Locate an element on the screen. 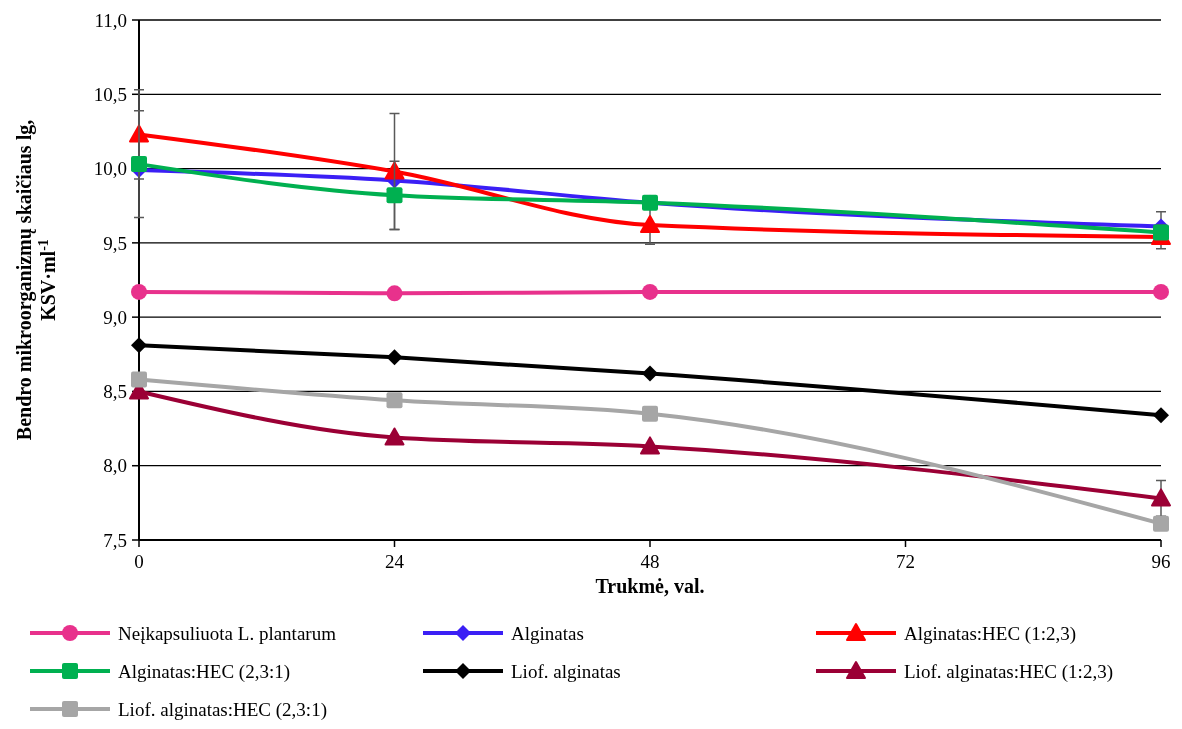  y-tick-label: 9,0 is located at coordinates (115, 317).